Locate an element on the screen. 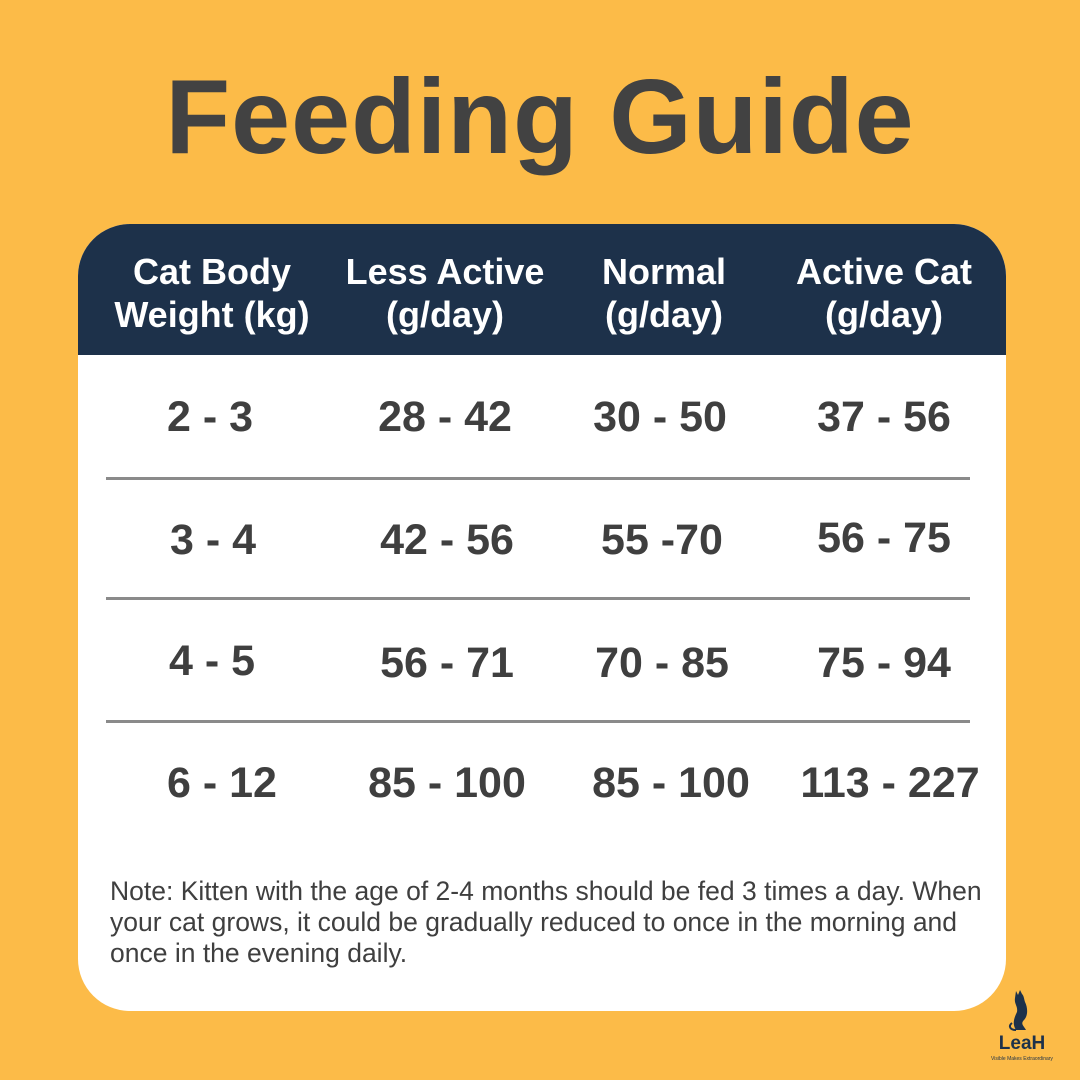 This screenshot has height=1080, width=1080. table-cell: 30 - 50 is located at coordinates (660, 417).